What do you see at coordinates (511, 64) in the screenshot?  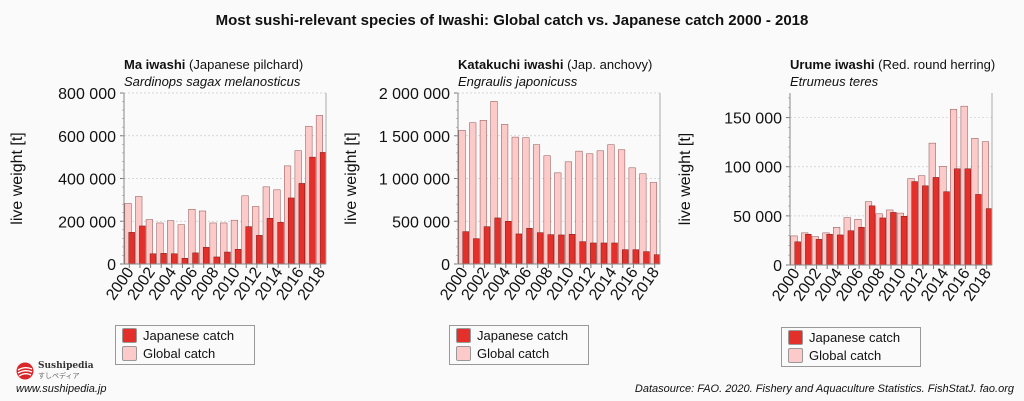 I see `subchart-2-title-bold: Katakuchi iwashi` at bounding box center [511, 64].